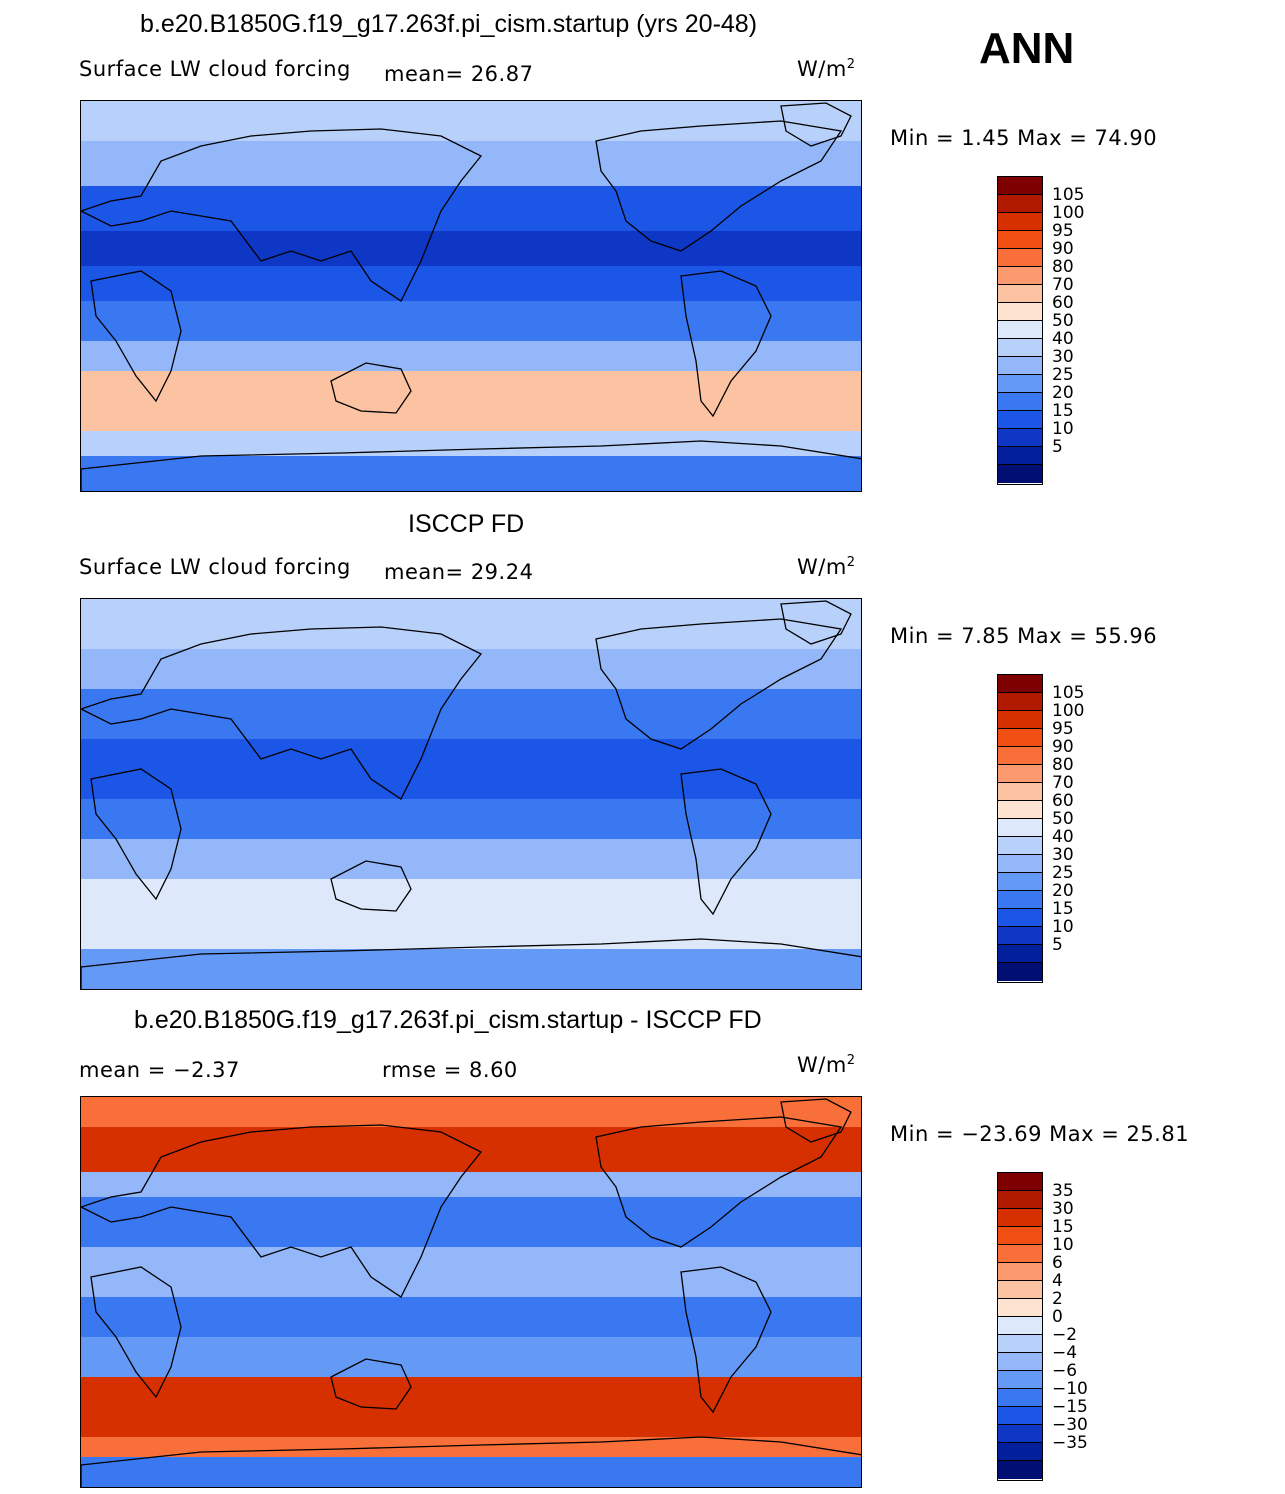  What do you see at coordinates (1065, 1353) in the screenshot?
I see `colorbar-label: −4` at bounding box center [1065, 1353].